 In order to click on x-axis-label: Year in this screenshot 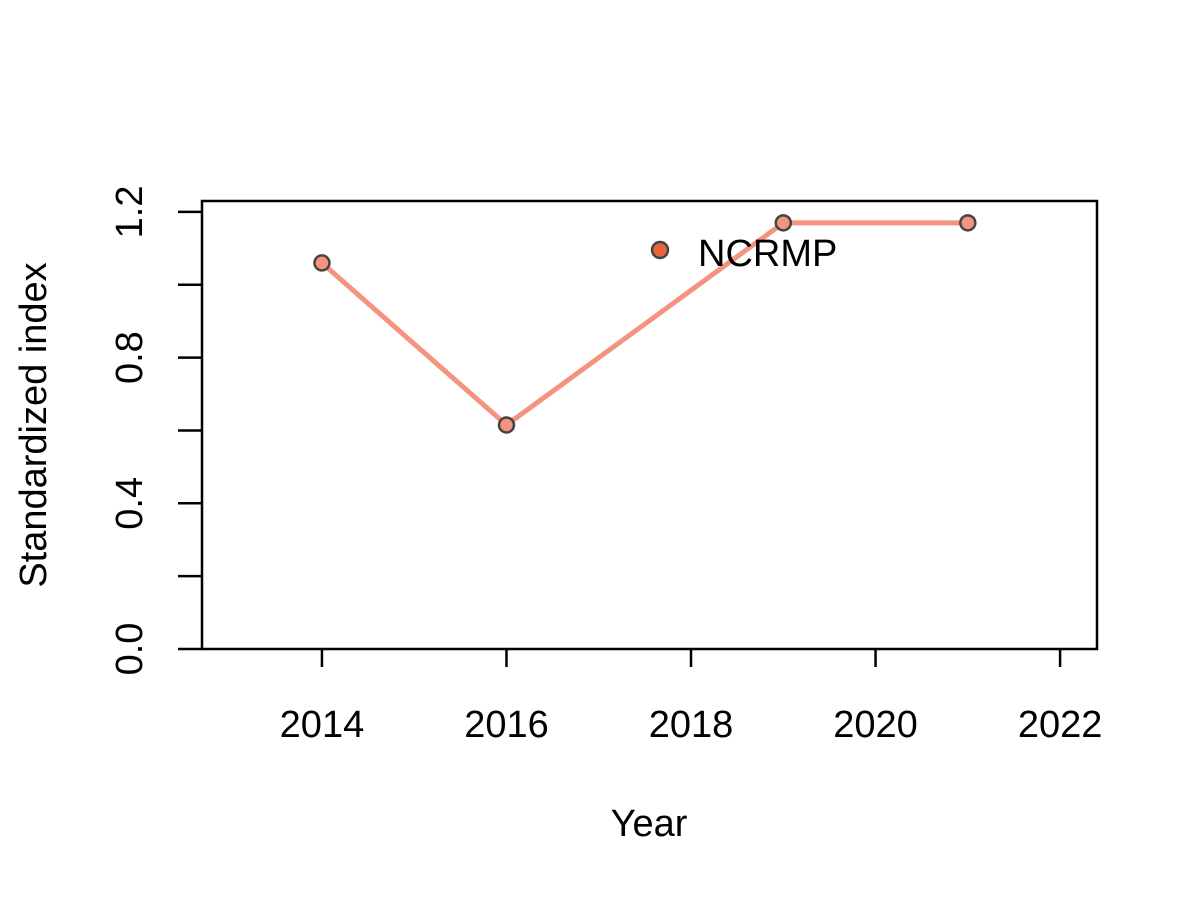, I will do `click(649, 824)`.